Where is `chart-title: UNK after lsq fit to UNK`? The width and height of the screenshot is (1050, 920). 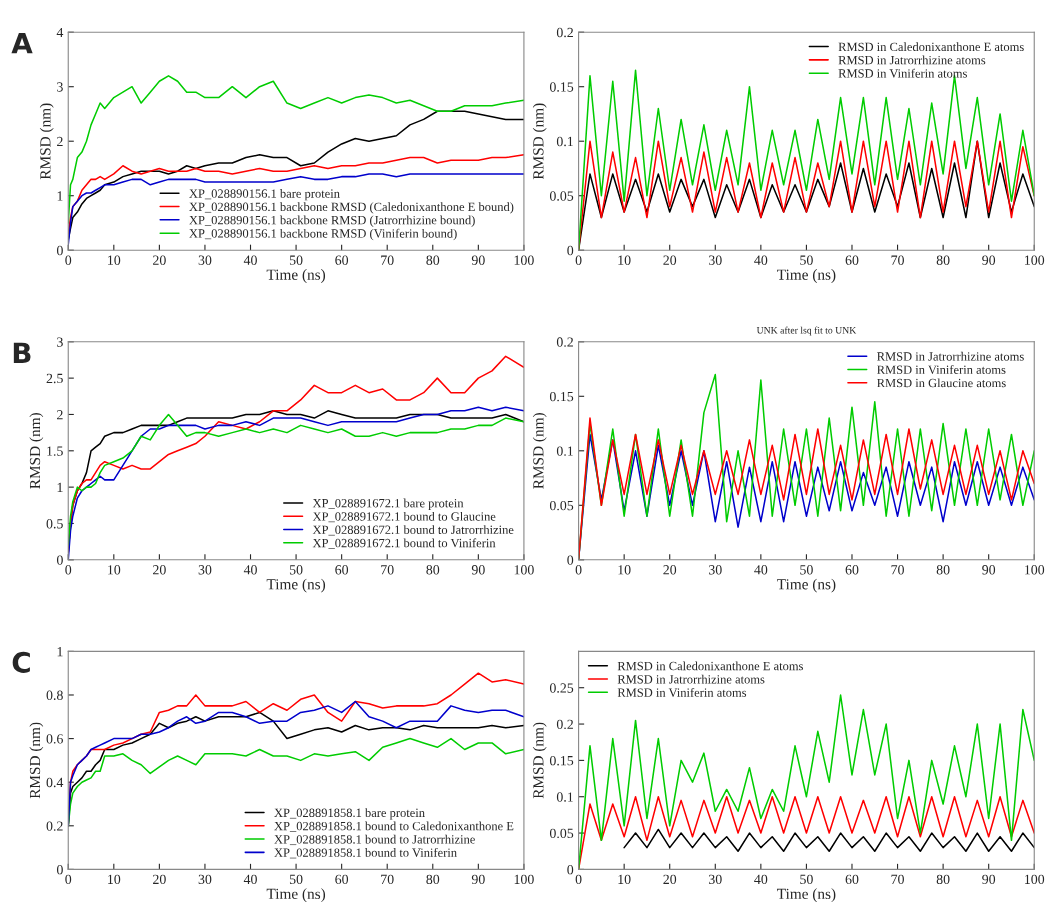 chart-title: UNK after lsq fit to UNK is located at coordinates (806, 331).